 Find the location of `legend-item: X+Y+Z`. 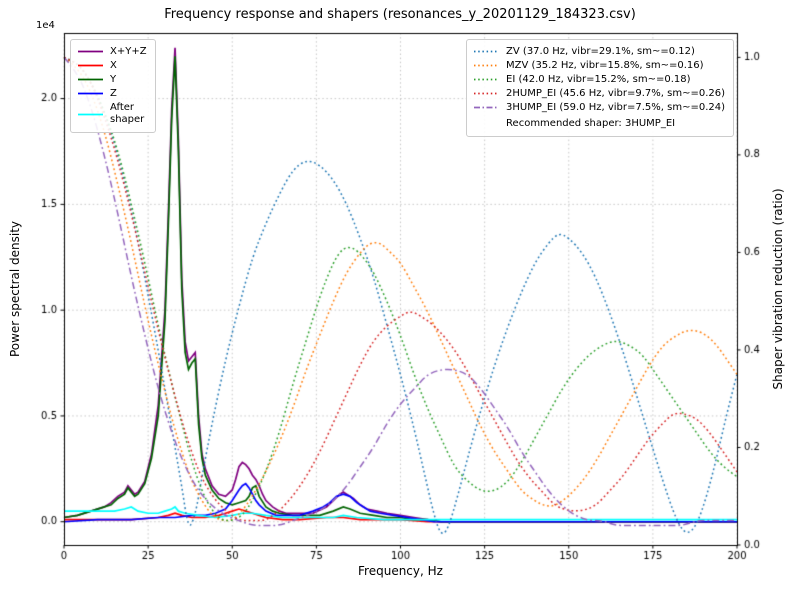

legend-item: X+Y+Z is located at coordinates (112, 52).